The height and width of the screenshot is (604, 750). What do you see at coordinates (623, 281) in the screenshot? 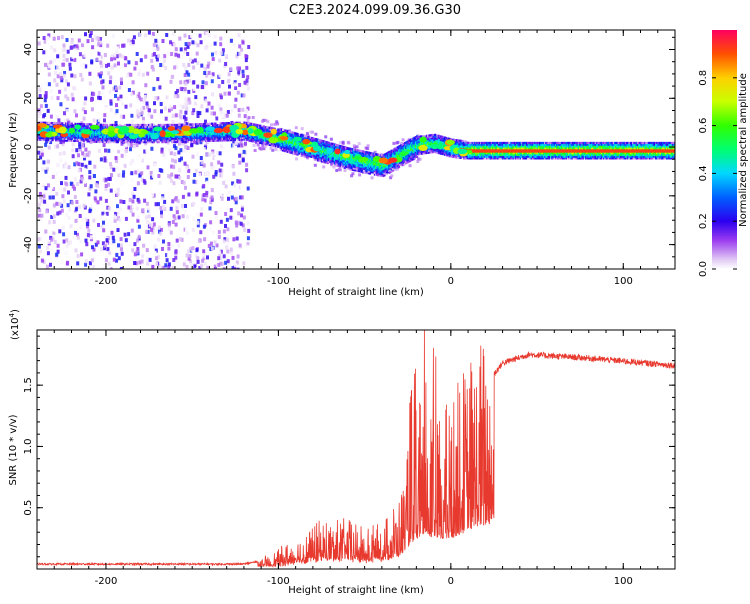
I see `spectrogram-x-tick-label: 100` at bounding box center [623, 281].